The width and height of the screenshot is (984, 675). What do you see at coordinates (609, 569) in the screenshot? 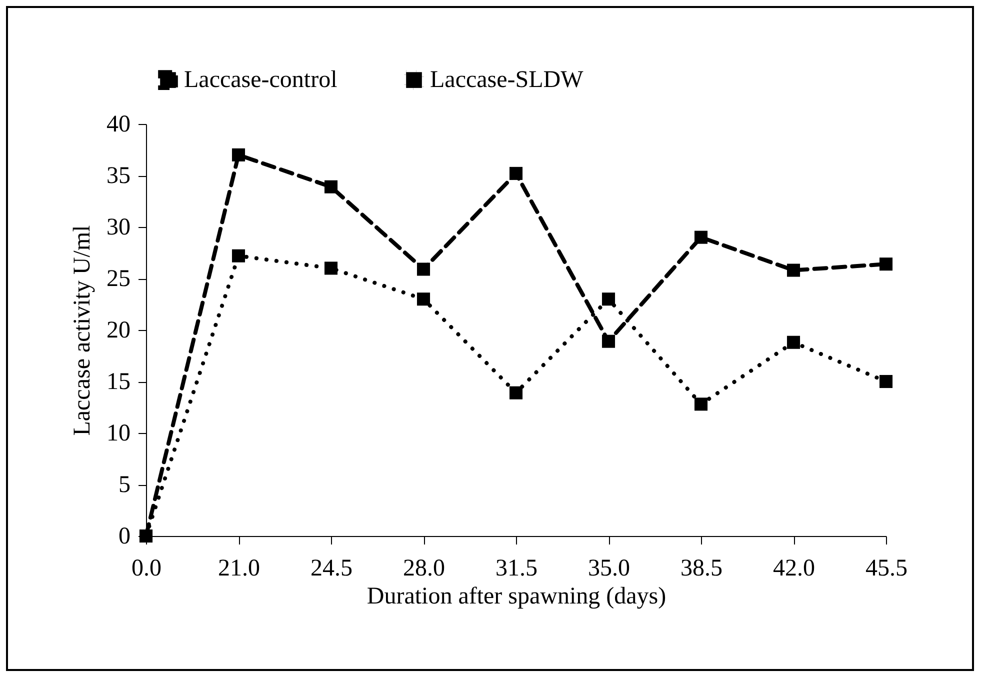
I see `x-tick-label: 35.0` at bounding box center [609, 569].